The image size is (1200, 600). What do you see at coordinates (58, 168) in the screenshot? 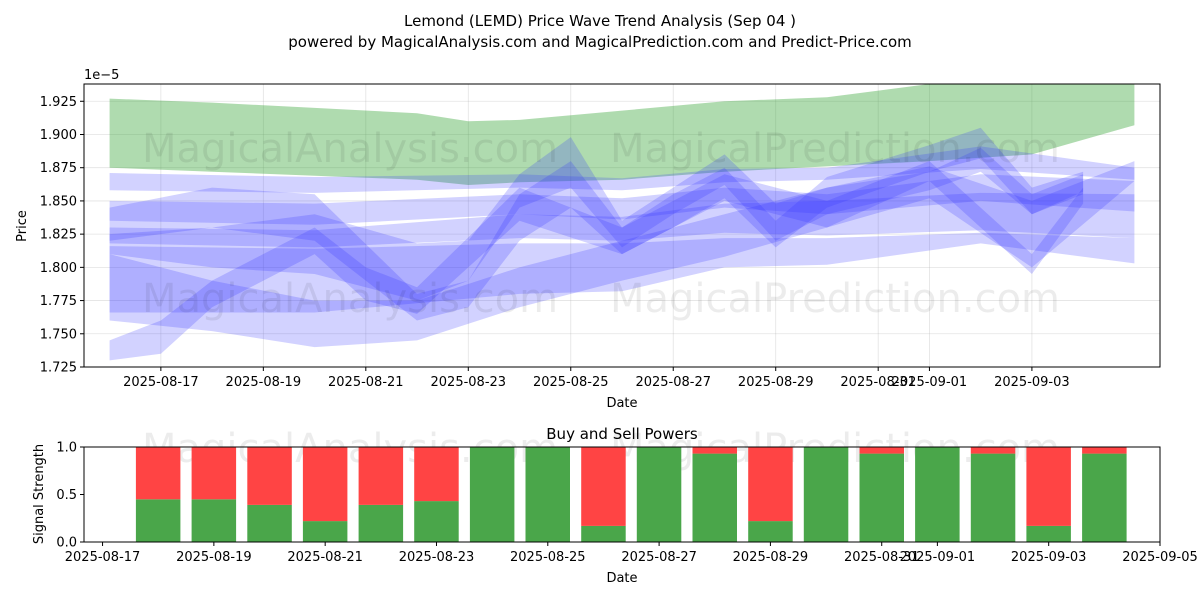
I see `price-y-tick-label: 1.875` at bounding box center [58, 168].